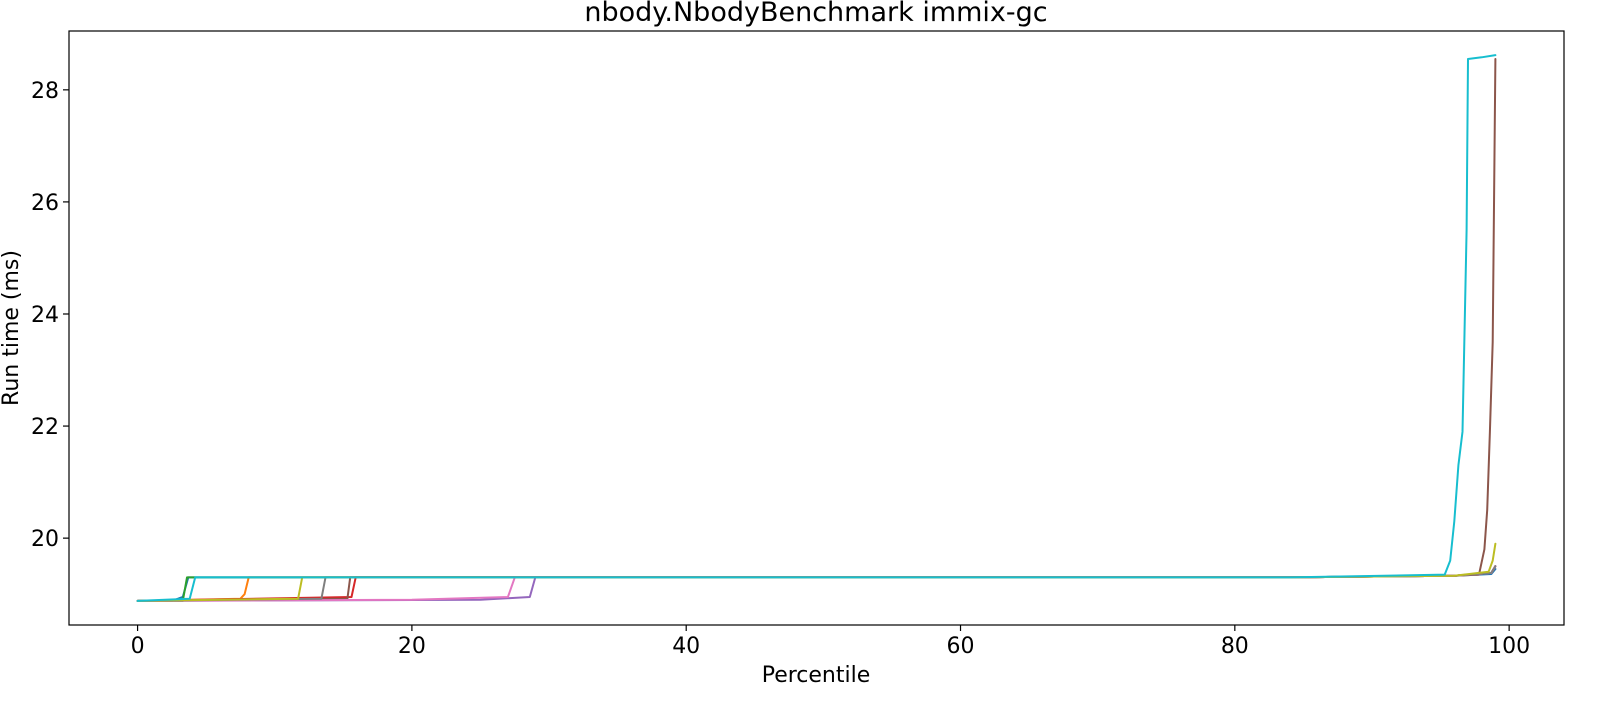 The width and height of the screenshot is (1624, 710). What do you see at coordinates (12, 328) in the screenshot?
I see `y-axis-label: Run time (ms)` at bounding box center [12, 328].